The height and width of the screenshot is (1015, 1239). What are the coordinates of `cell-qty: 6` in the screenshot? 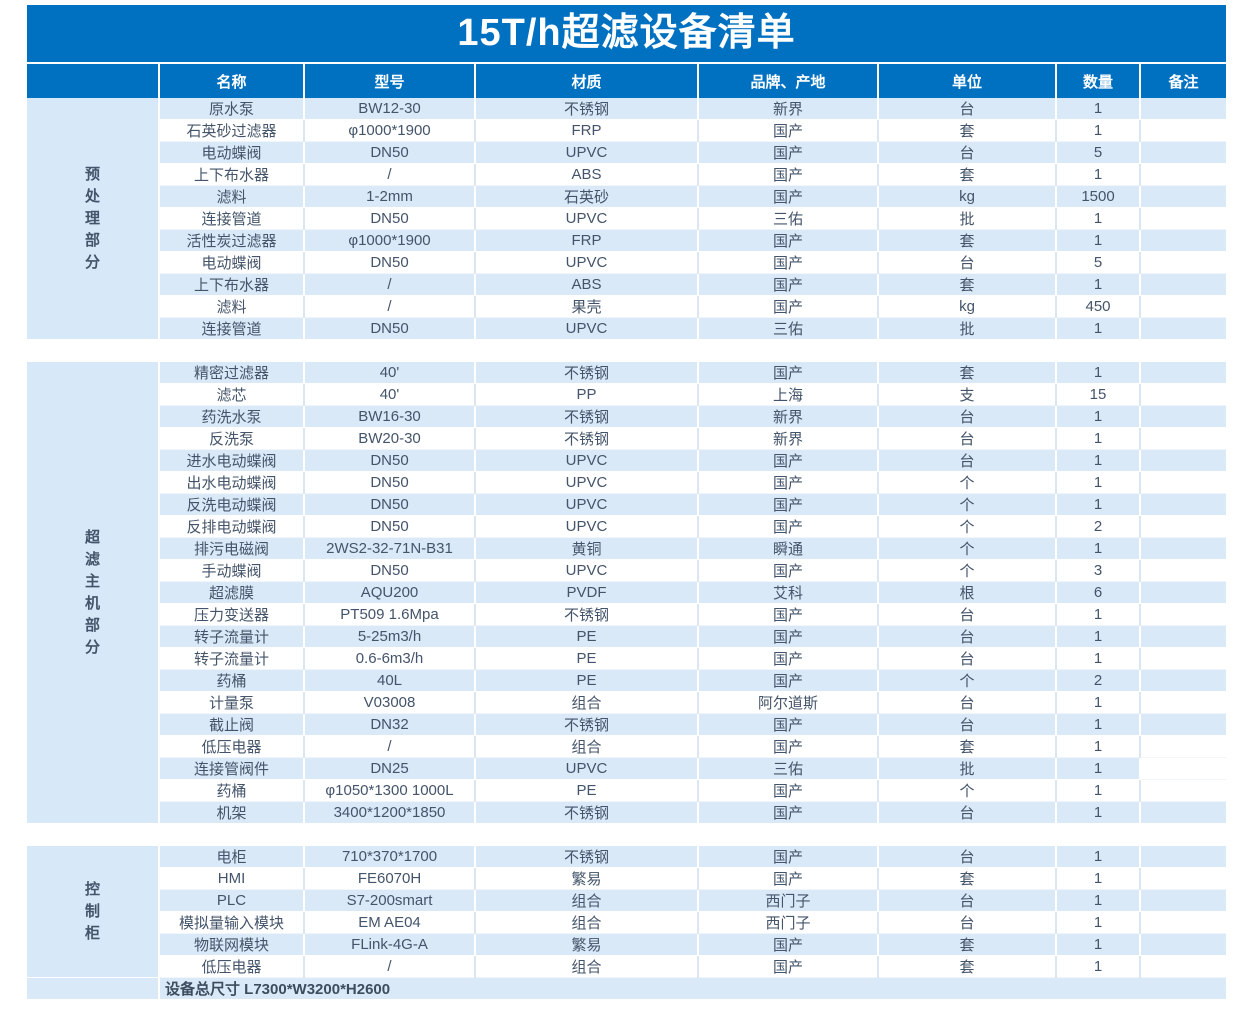 It's located at (1098, 592).